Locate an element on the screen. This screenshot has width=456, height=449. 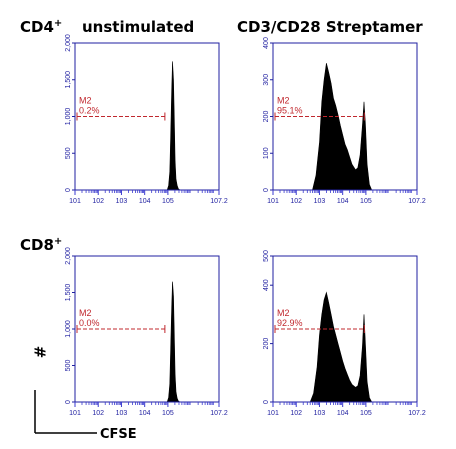
y-tick-label: 300 is located at coordinates (266, 80).